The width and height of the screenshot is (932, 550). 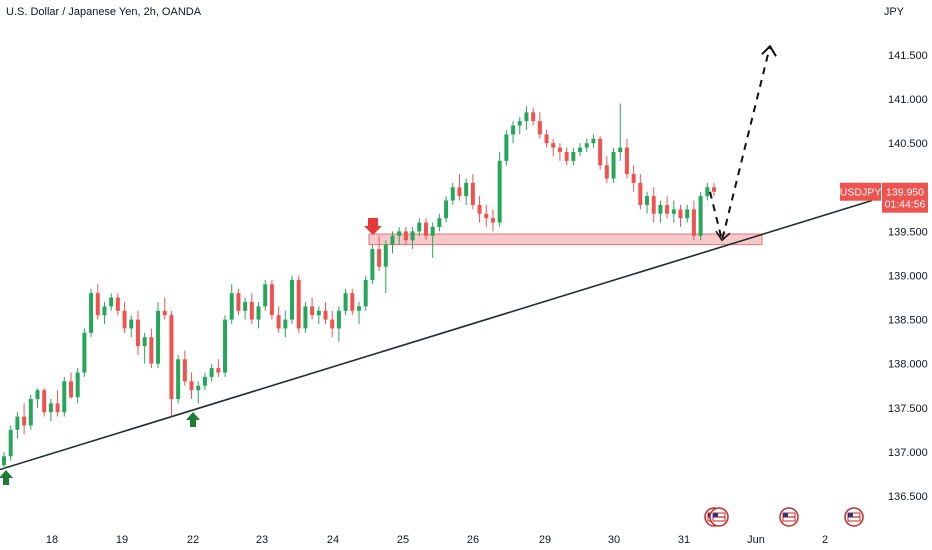 I want to click on symbol-tag-label: USDJPY, so click(x=860, y=193).